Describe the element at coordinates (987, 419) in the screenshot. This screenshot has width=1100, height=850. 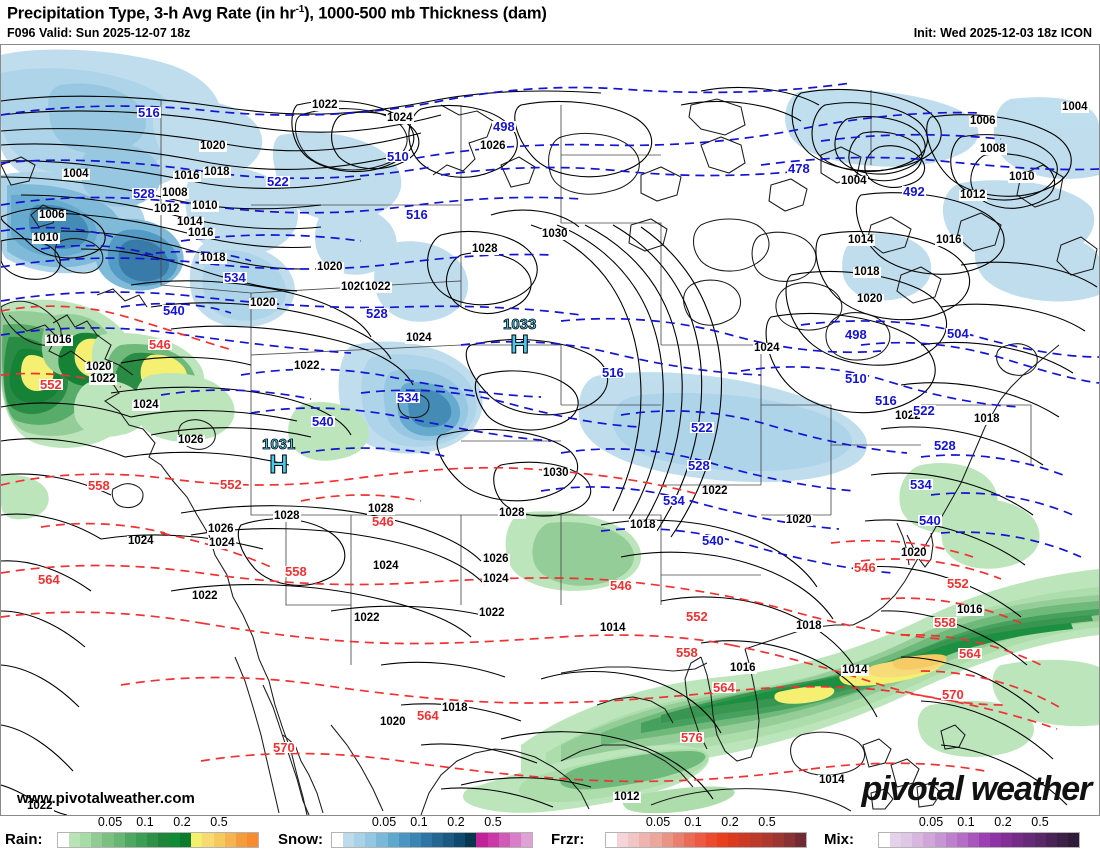
I see `isobar-label: 1018` at that location.